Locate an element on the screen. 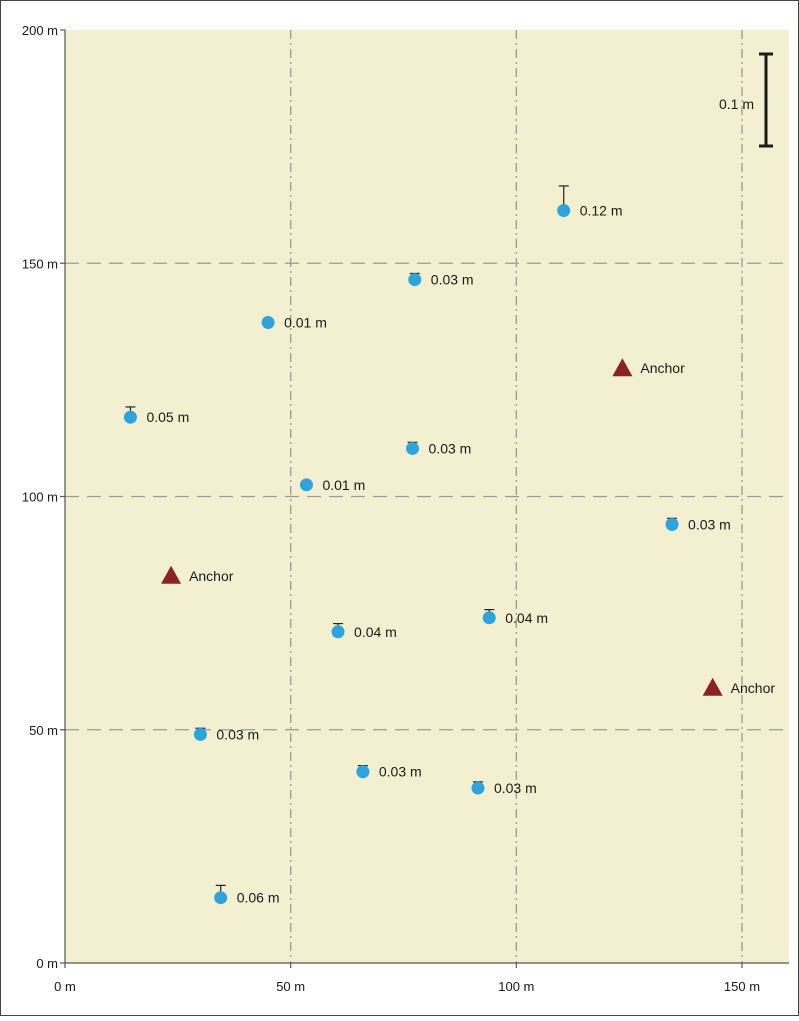  scale-bar: 0.1 m is located at coordinates (746, 100).